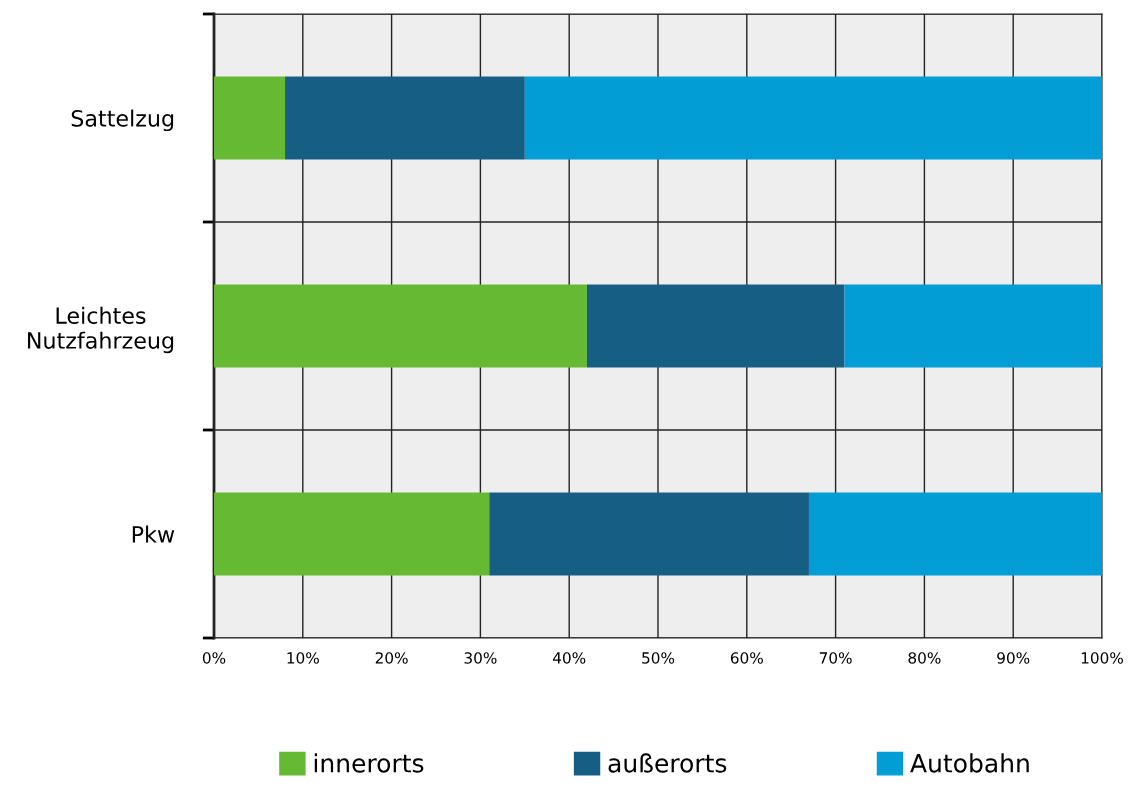 Image resolution: width=1130 pixels, height=800 pixels. Describe the element at coordinates (214, 658) in the screenshot. I see `x-tick-label: 0%` at that location.